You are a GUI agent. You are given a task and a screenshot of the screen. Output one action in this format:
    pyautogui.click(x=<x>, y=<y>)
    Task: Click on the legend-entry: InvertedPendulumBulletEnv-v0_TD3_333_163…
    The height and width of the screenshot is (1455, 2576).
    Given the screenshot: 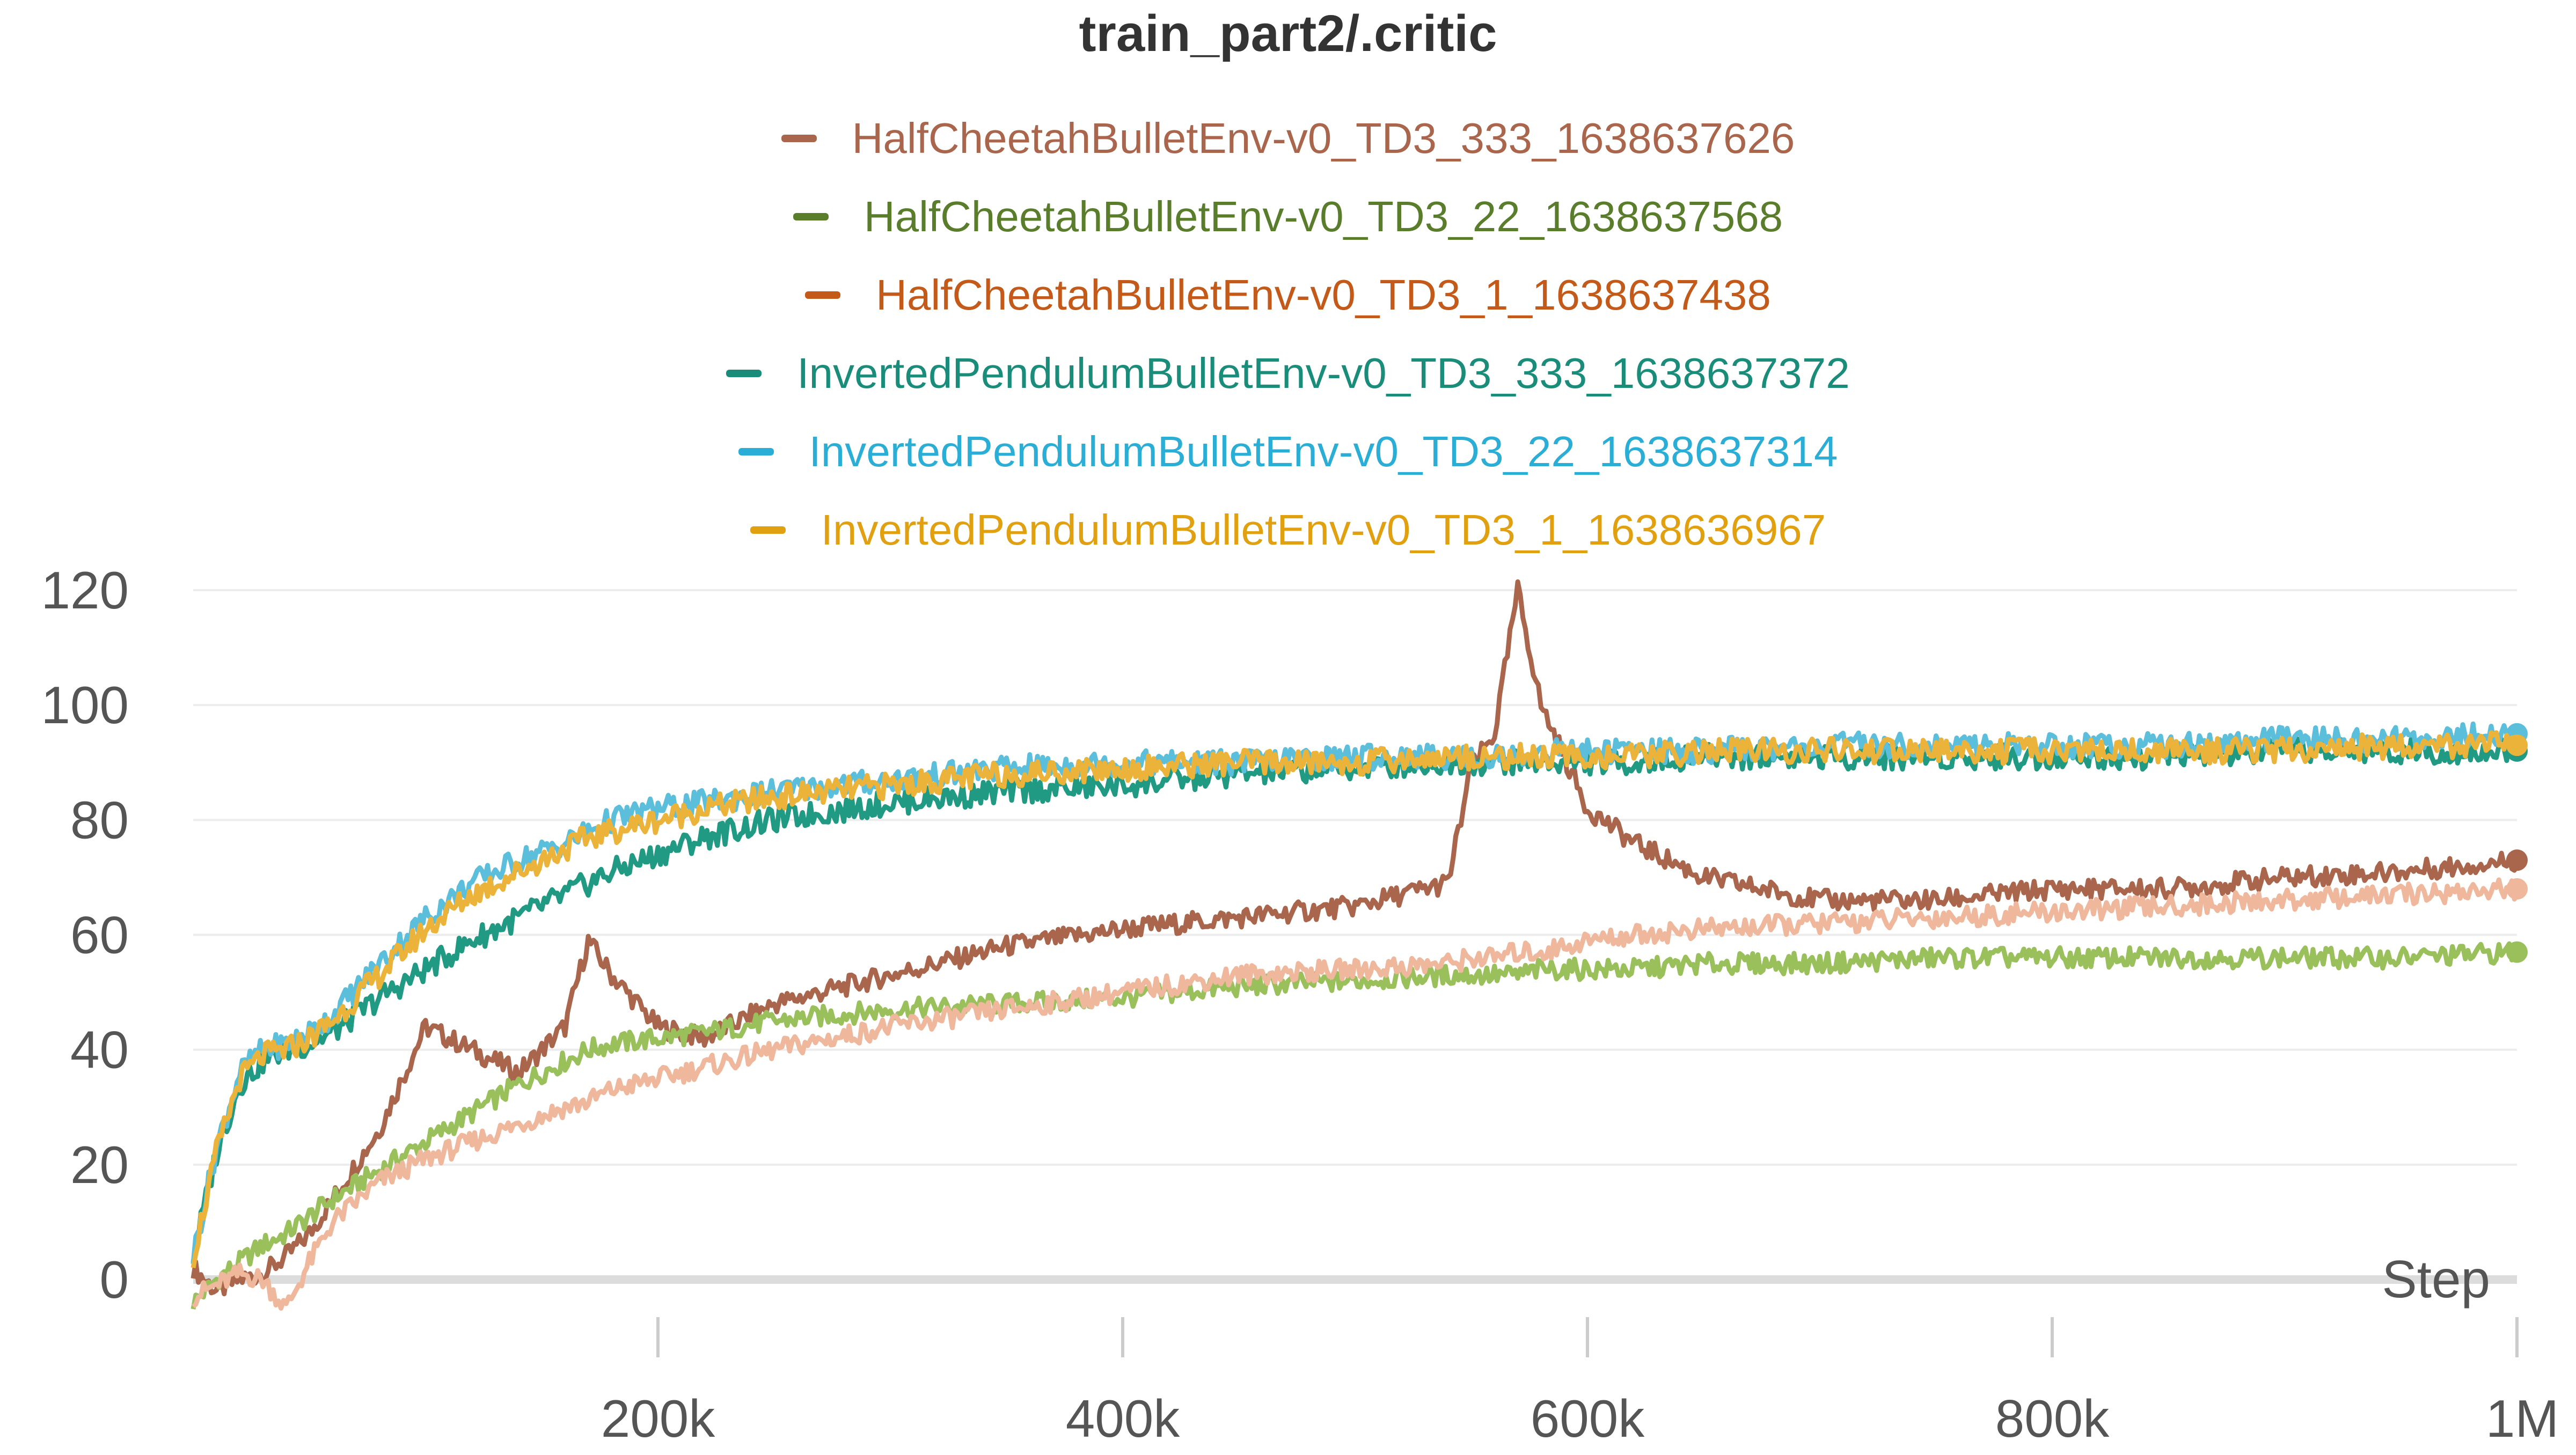 What is the action you would take?
    pyautogui.click(x=1288, y=373)
    